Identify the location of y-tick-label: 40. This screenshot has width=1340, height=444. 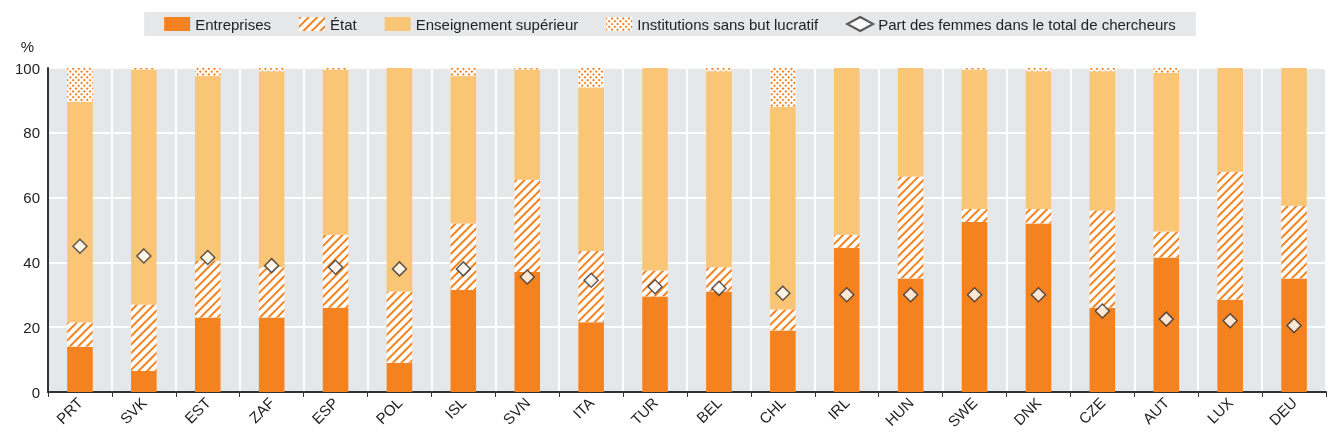
(31, 262).